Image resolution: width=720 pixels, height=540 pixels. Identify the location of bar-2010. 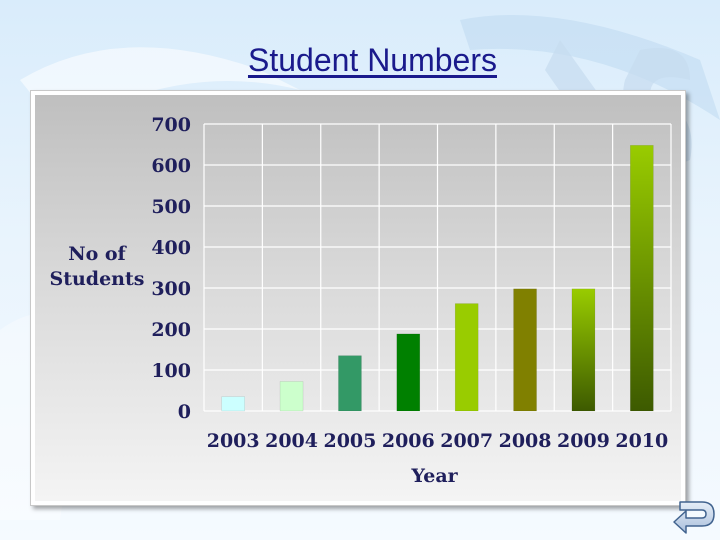
(642, 278).